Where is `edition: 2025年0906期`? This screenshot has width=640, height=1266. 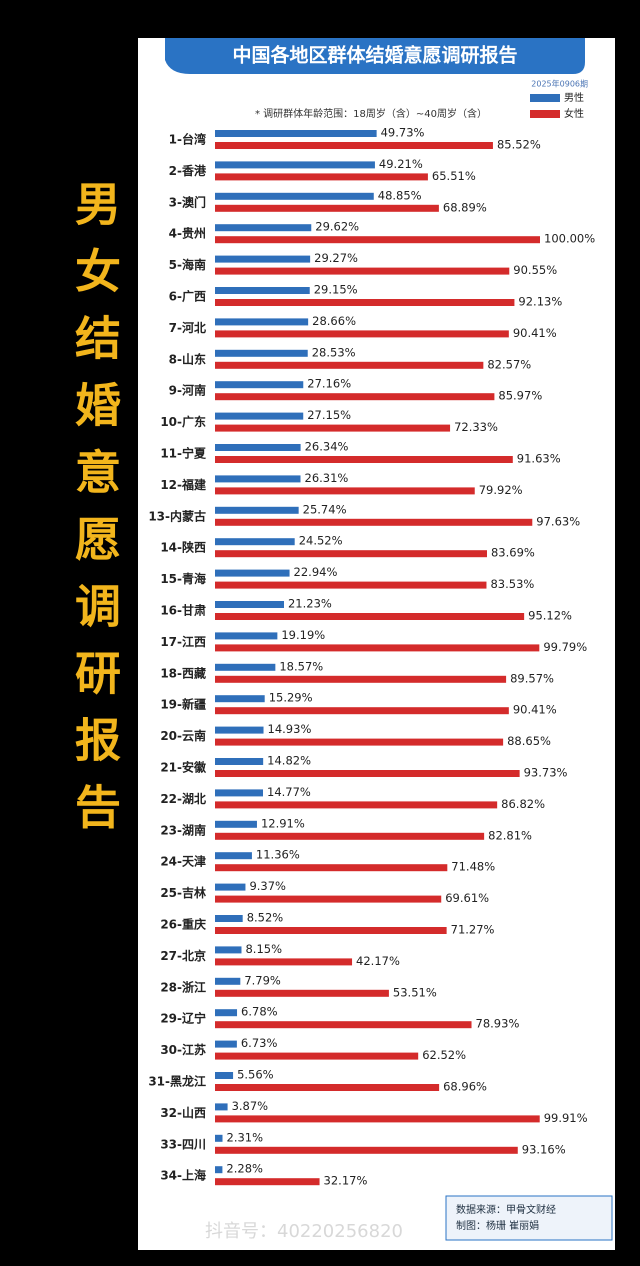
edition: 2025年0906期 is located at coordinates (559, 84).